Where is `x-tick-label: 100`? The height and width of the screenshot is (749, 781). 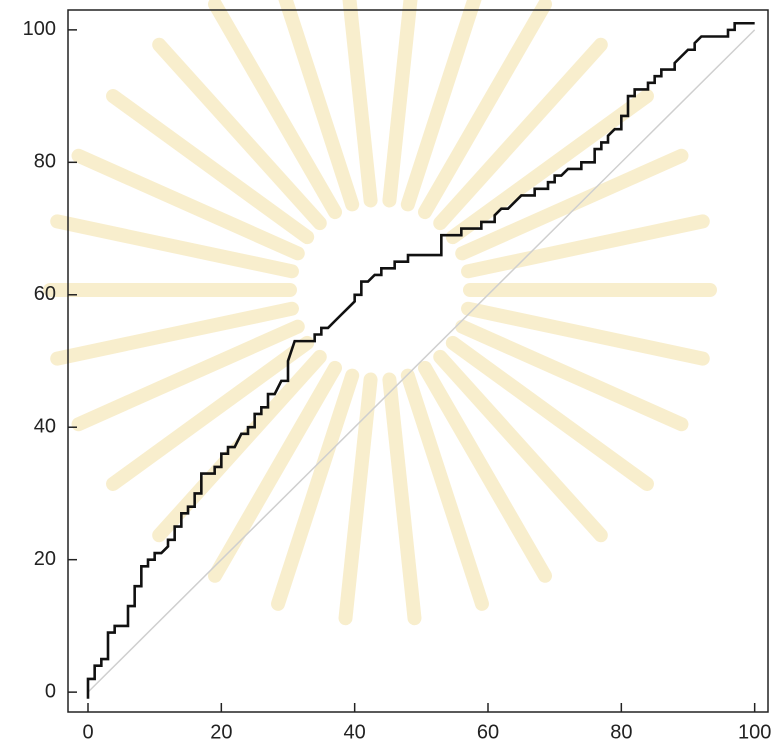 x-tick-label: 100 is located at coordinates (754, 732).